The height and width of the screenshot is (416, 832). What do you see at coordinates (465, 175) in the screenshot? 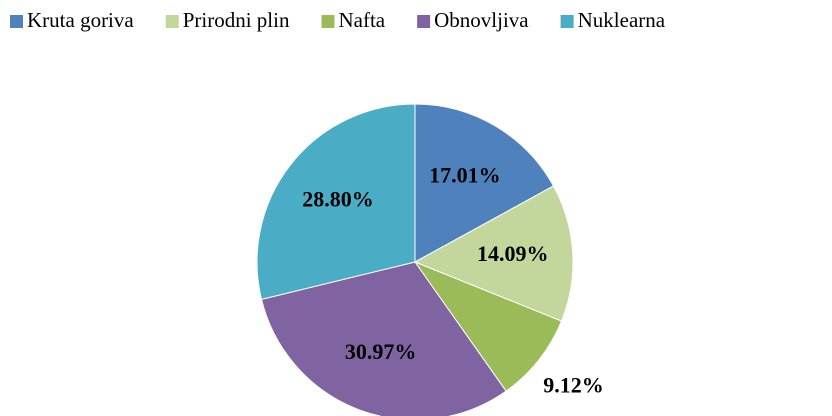
I see `data-label: 17.01%` at bounding box center [465, 175].